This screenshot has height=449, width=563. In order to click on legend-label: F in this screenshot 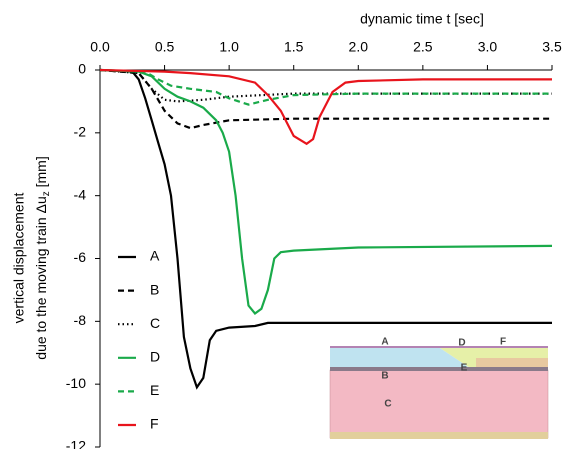, I will do `click(154, 424)`.